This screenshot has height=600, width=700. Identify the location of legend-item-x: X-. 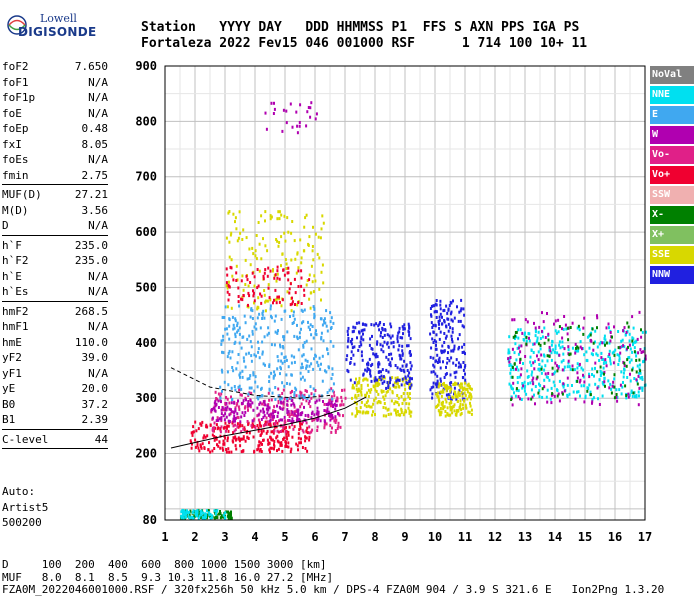
(672, 215).